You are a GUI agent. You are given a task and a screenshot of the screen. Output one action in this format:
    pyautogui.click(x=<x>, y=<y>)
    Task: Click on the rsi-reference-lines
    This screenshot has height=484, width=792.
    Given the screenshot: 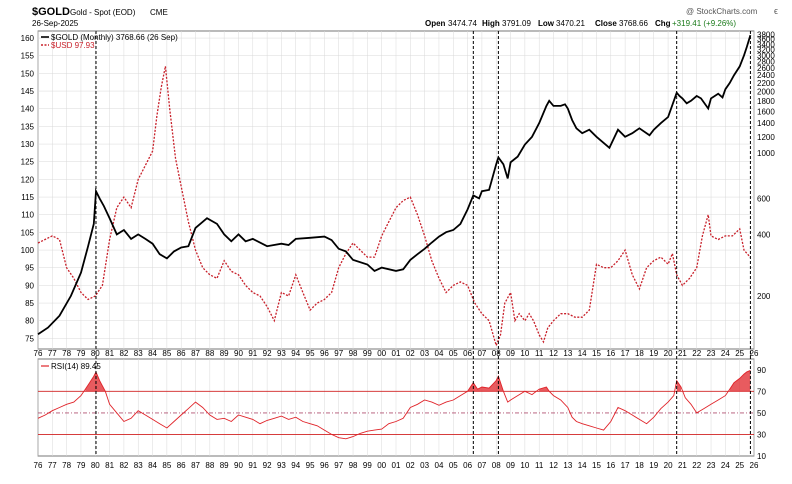 What is the action you would take?
    pyautogui.click(x=396, y=412)
    